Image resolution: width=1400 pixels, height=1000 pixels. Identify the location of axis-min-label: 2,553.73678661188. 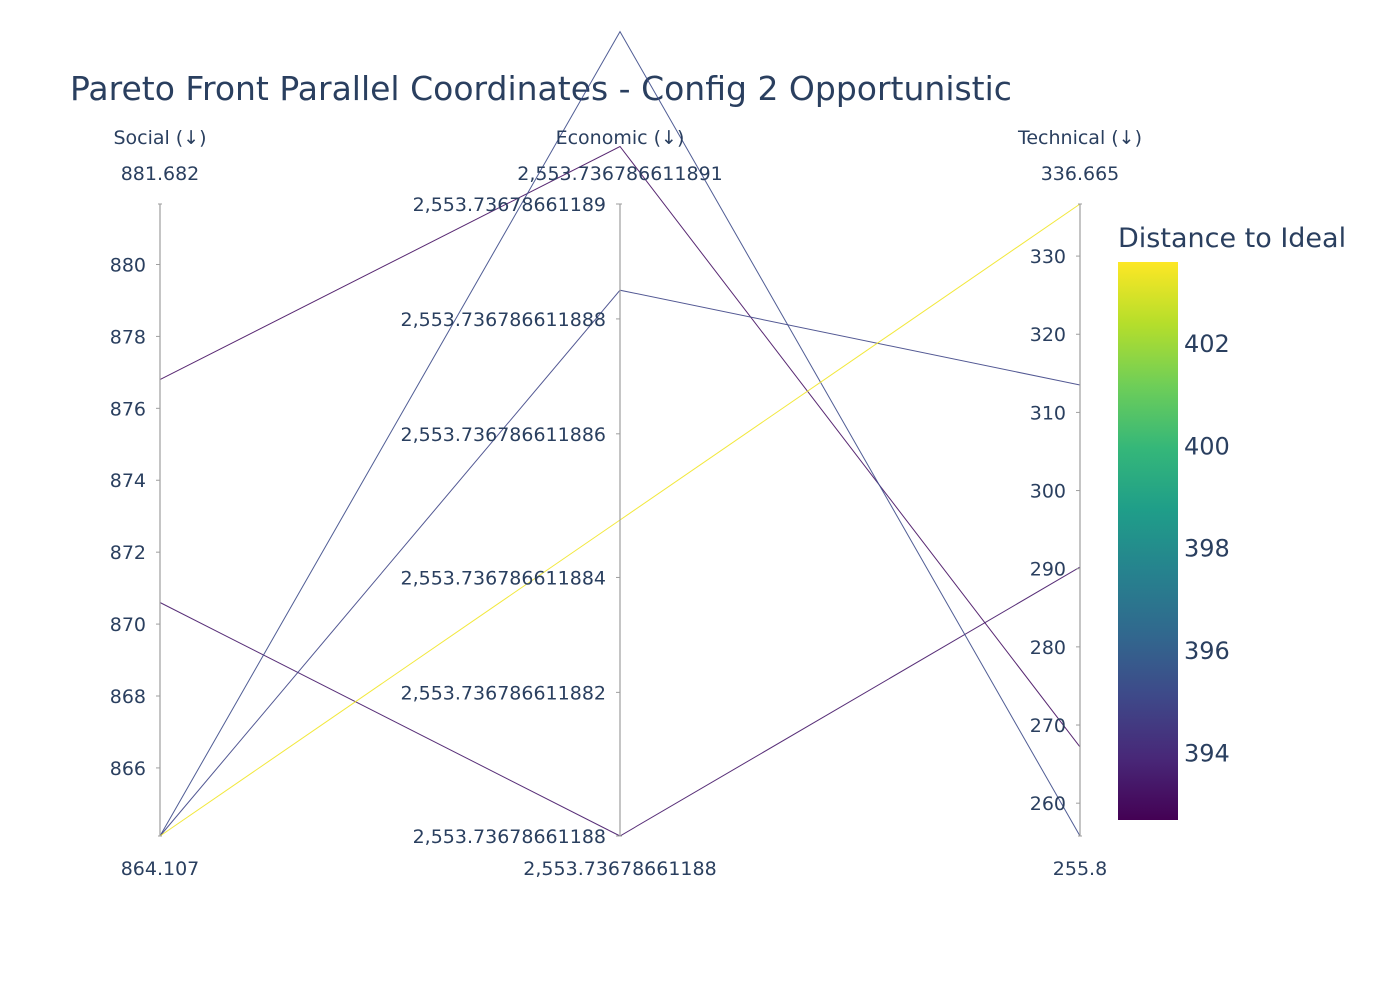
(619, 869).